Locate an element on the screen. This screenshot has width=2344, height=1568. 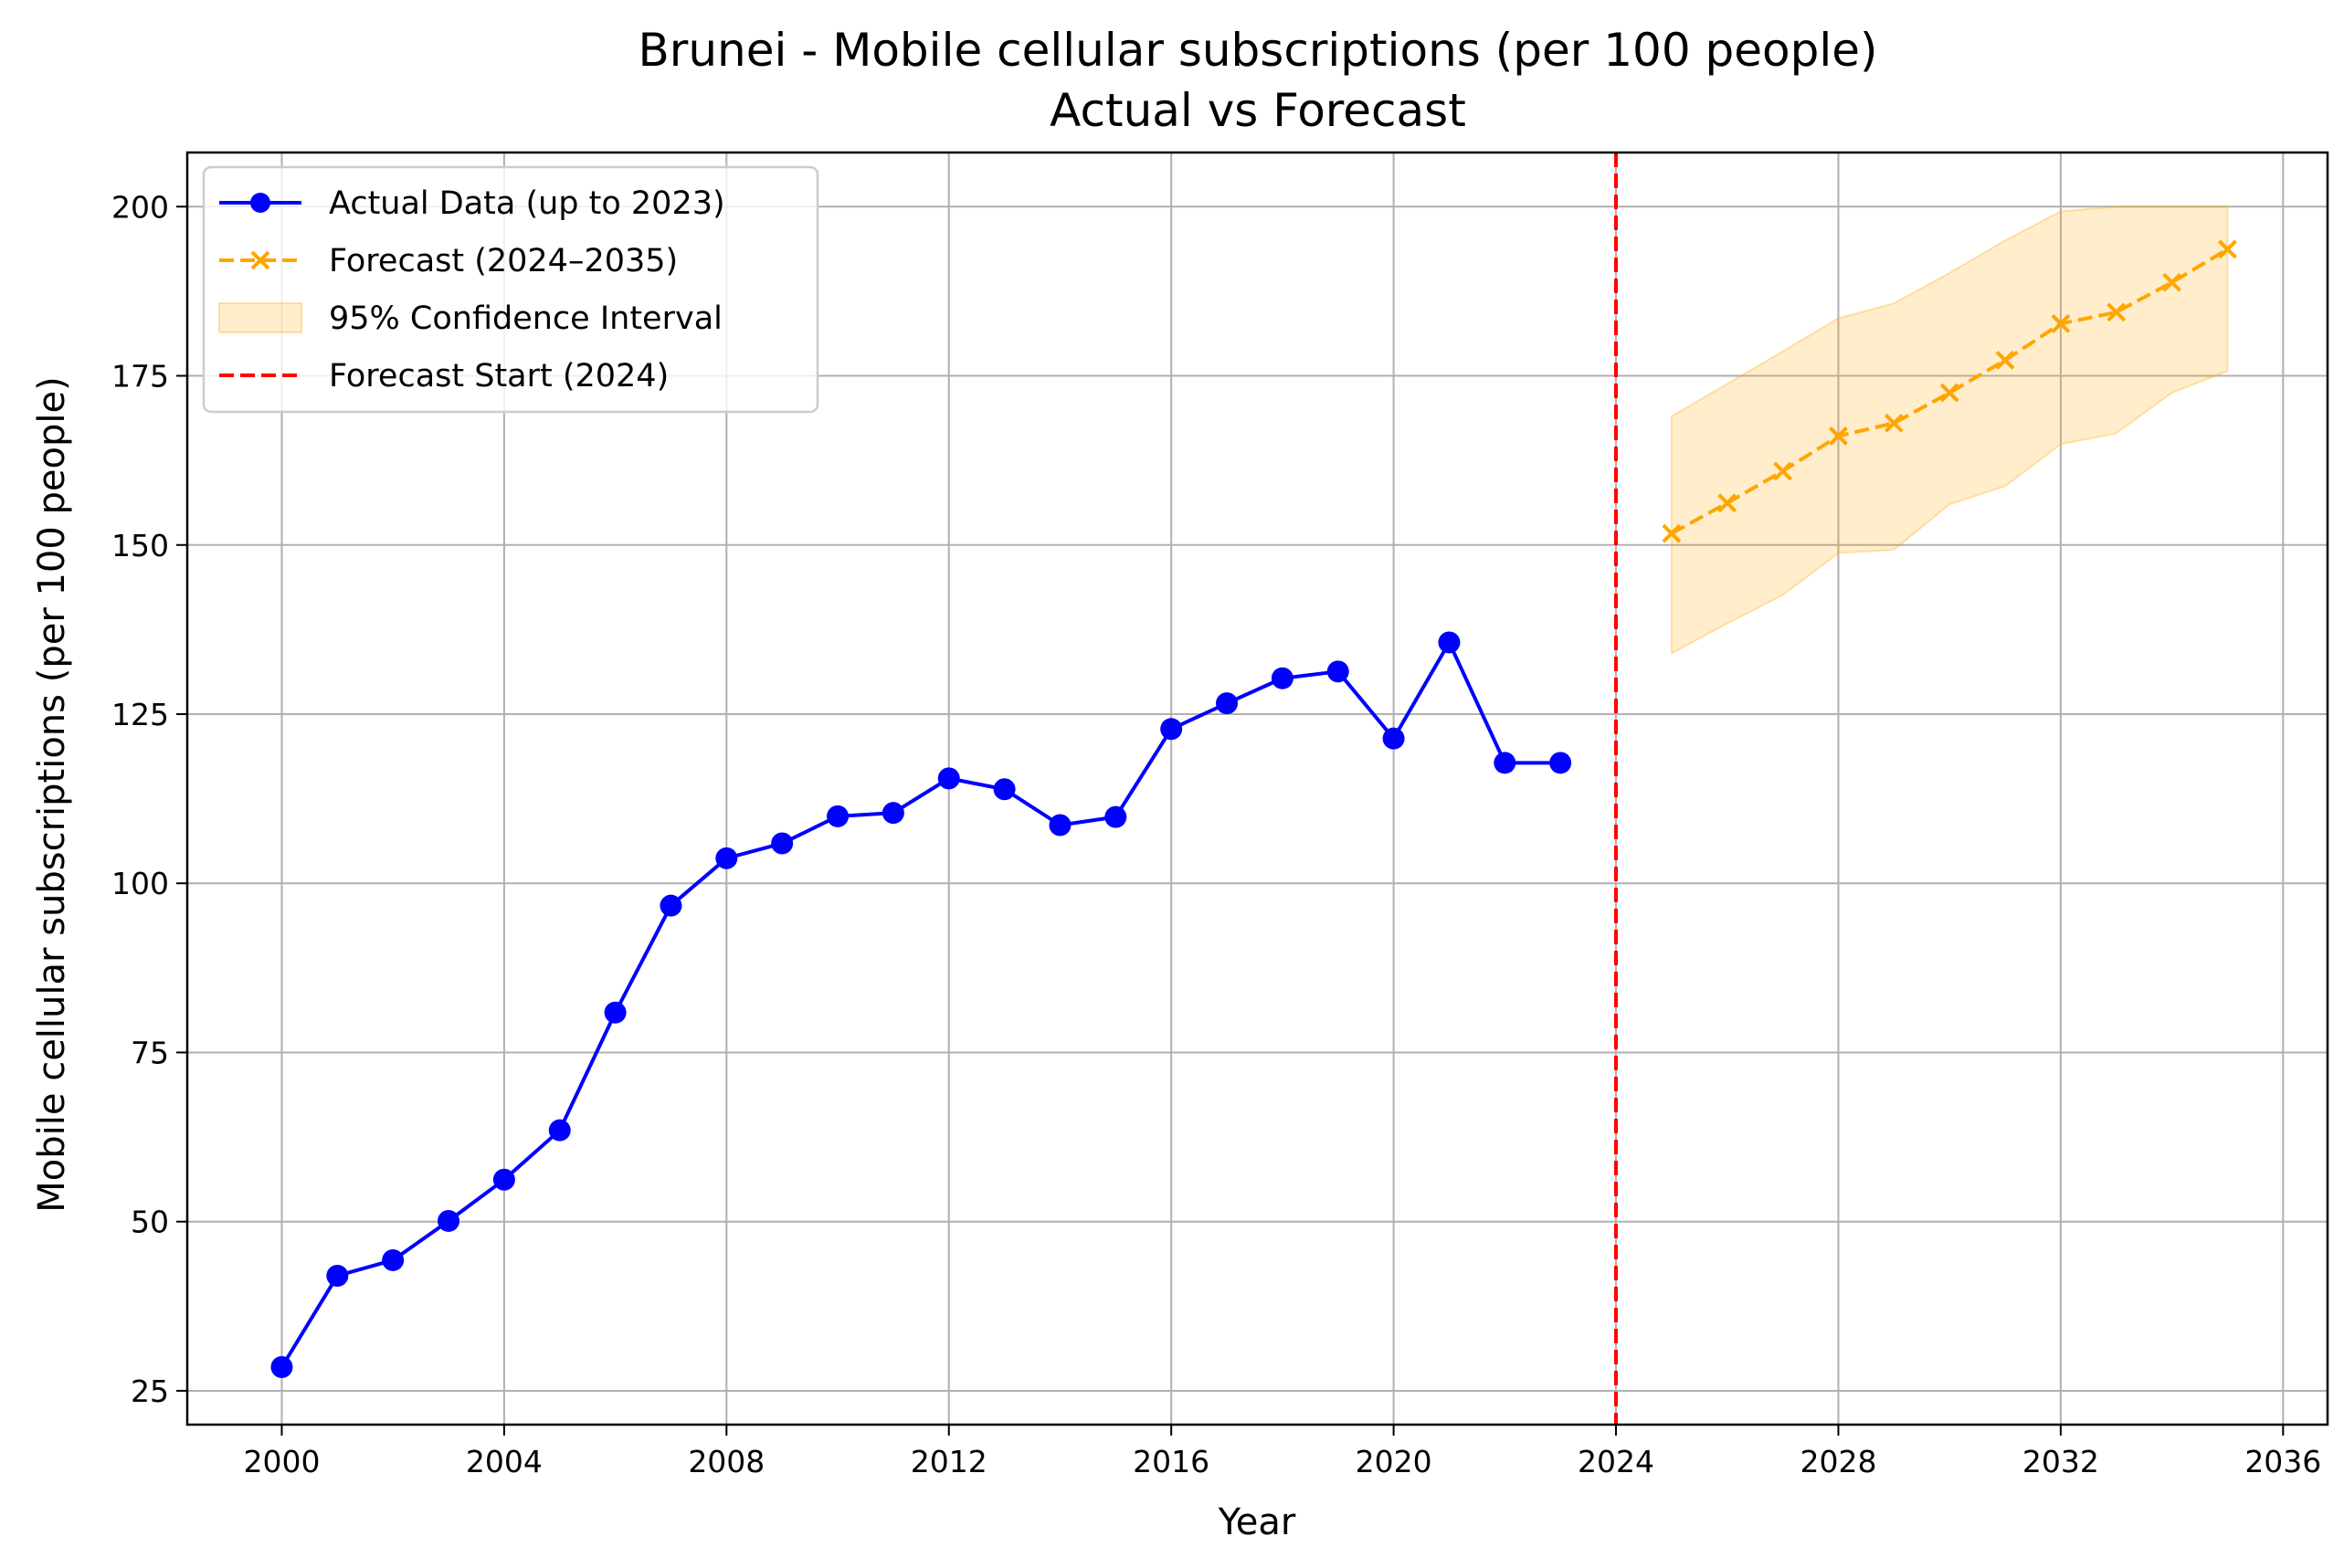
y-tick-label: 150 is located at coordinates (140, 545).